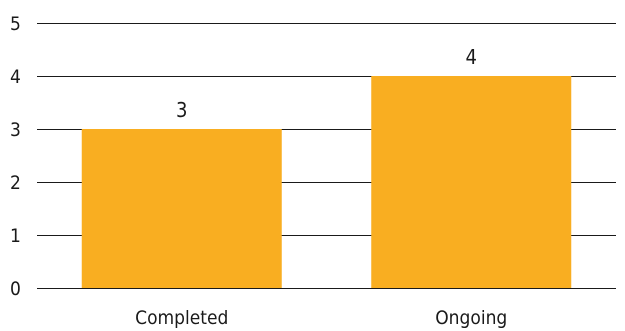 This screenshot has height=331, width=625. What do you see at coordinates (181, 110) in the screenshot?
I see `data-label-completed: 3` at bounding box center [181, 110].